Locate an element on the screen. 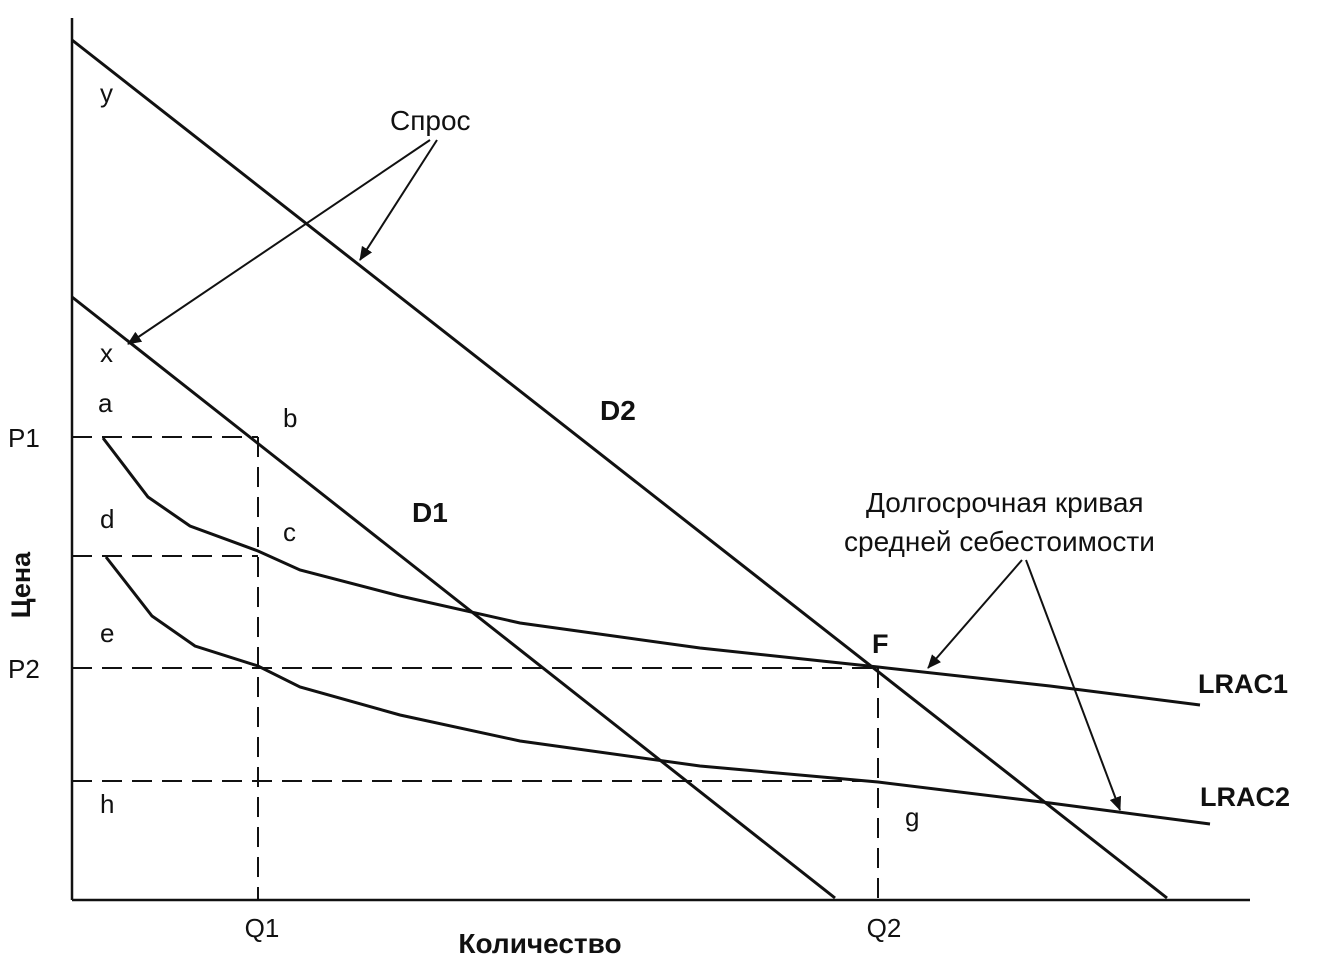  point-y: y is located at coordinates (106, 93).